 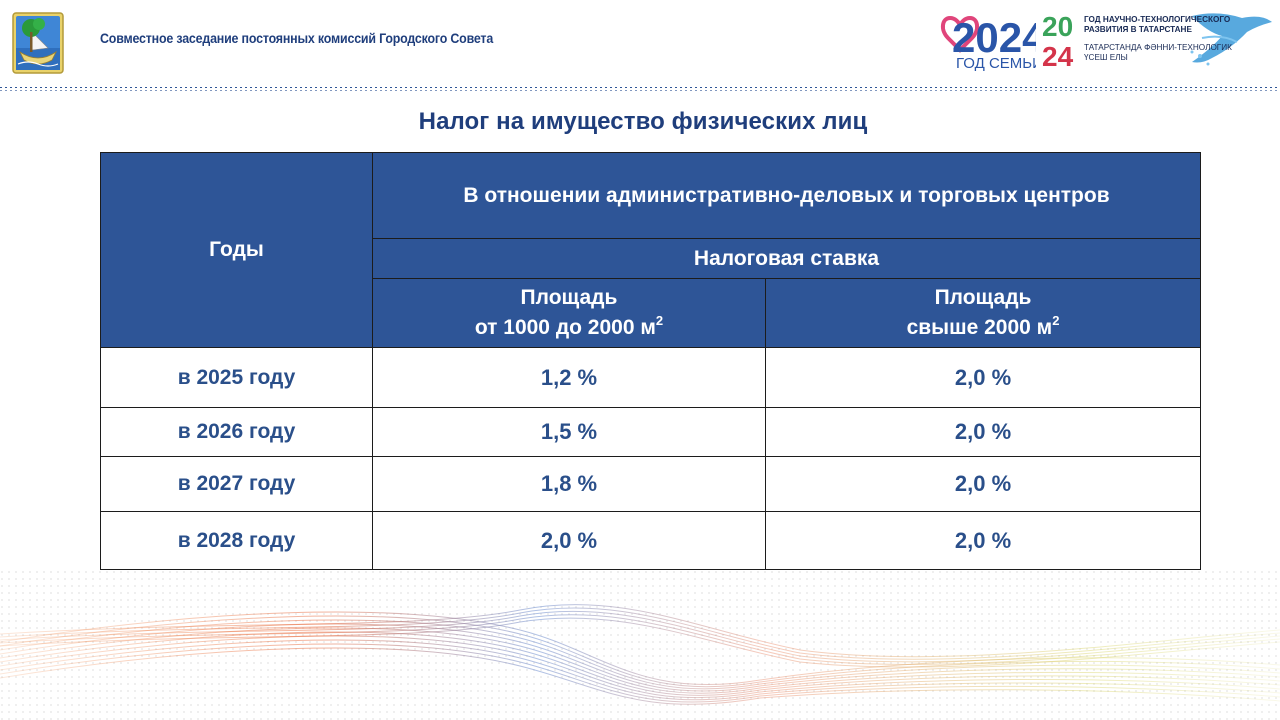 What do you see at coordinates (640, 89) in the screenshot?
I see `header-divider` at bounding box center [640, 89].